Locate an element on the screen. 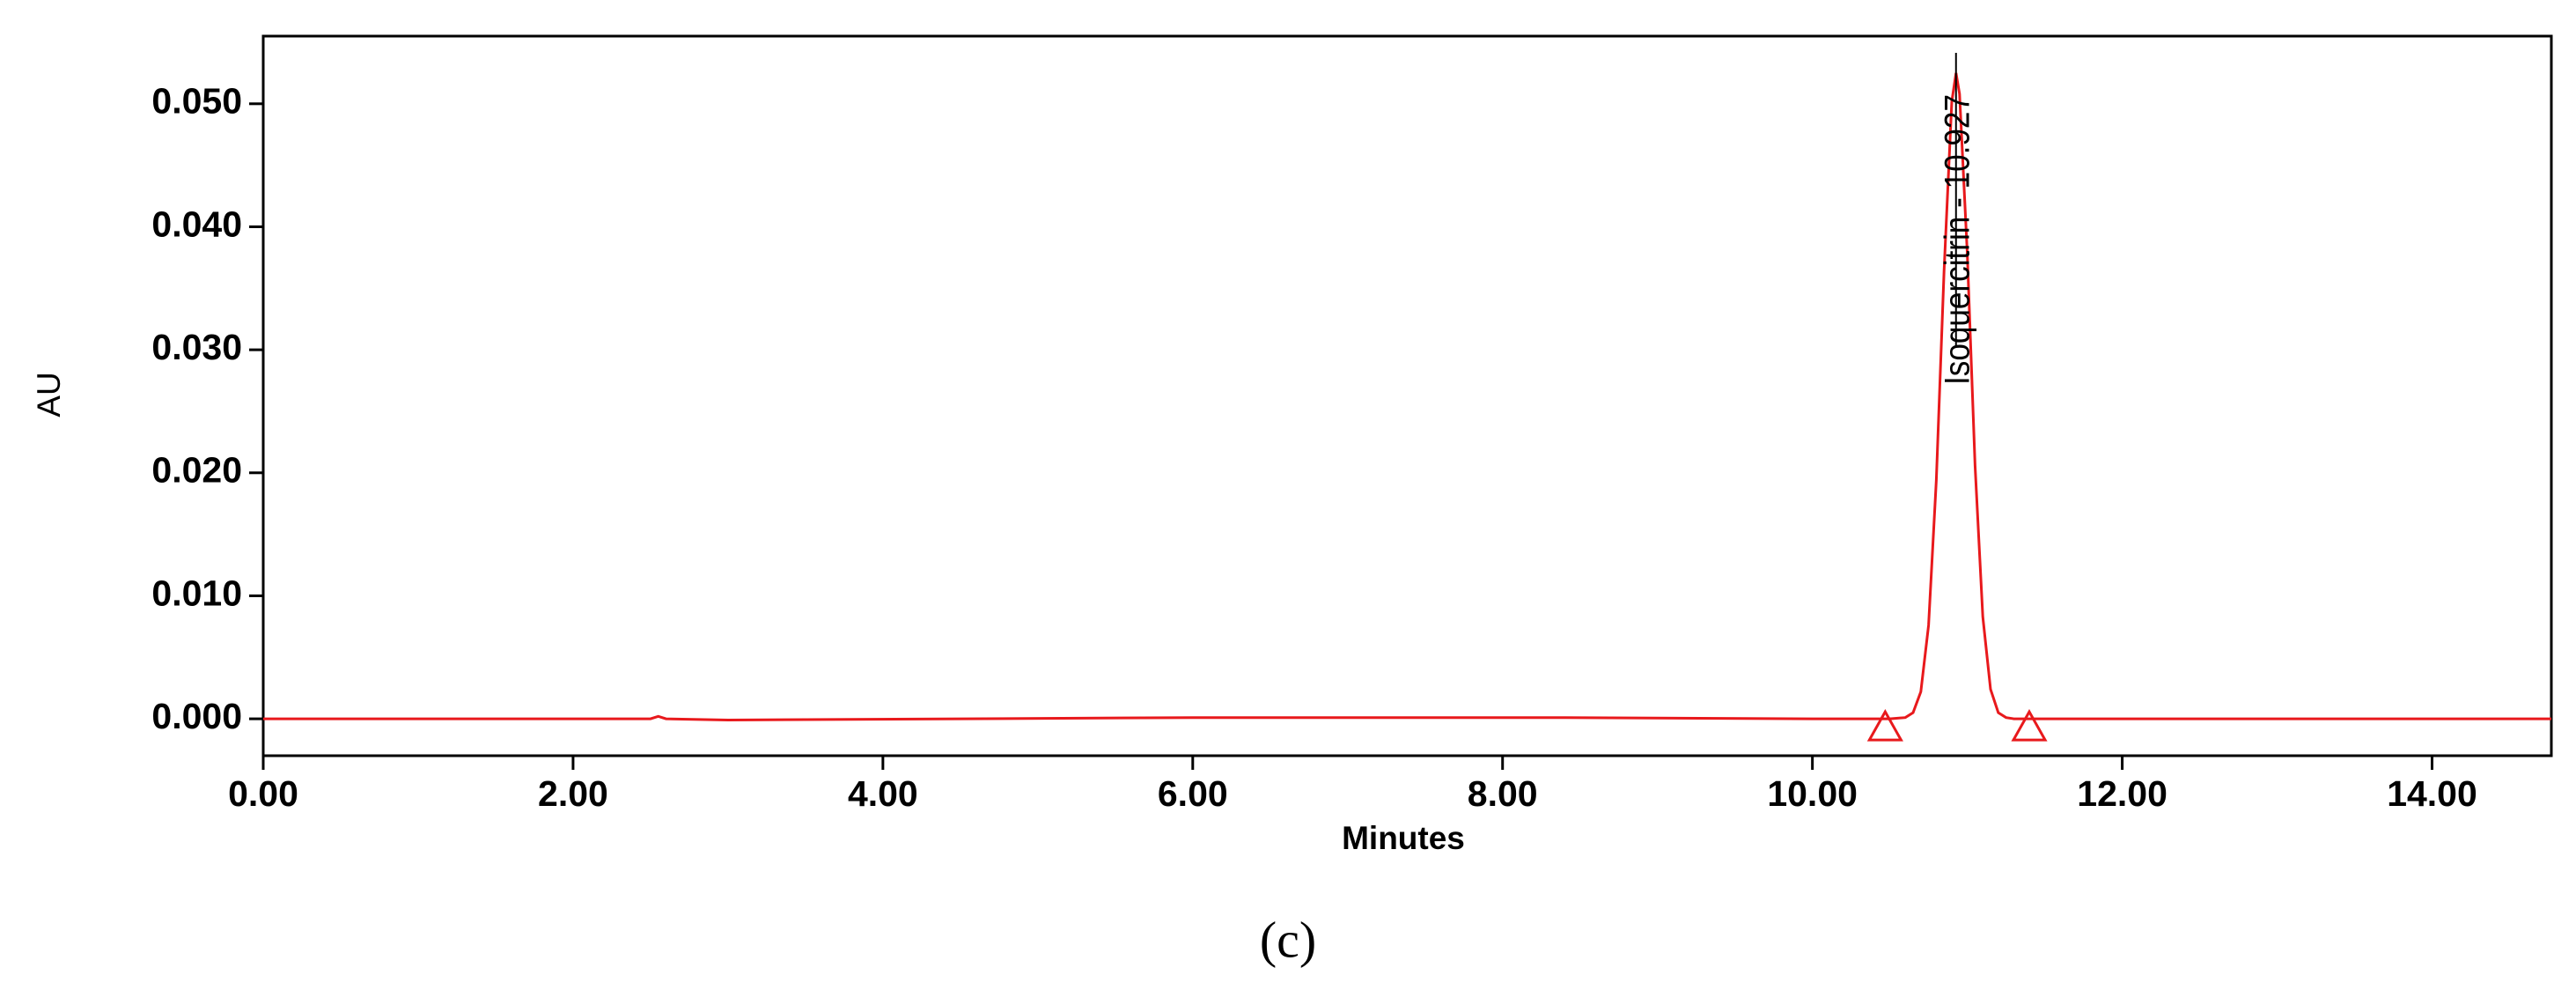 This screenshot has width=2576, height=990. x-tick-label: 10.00 is located at coordinates (1813, 793).